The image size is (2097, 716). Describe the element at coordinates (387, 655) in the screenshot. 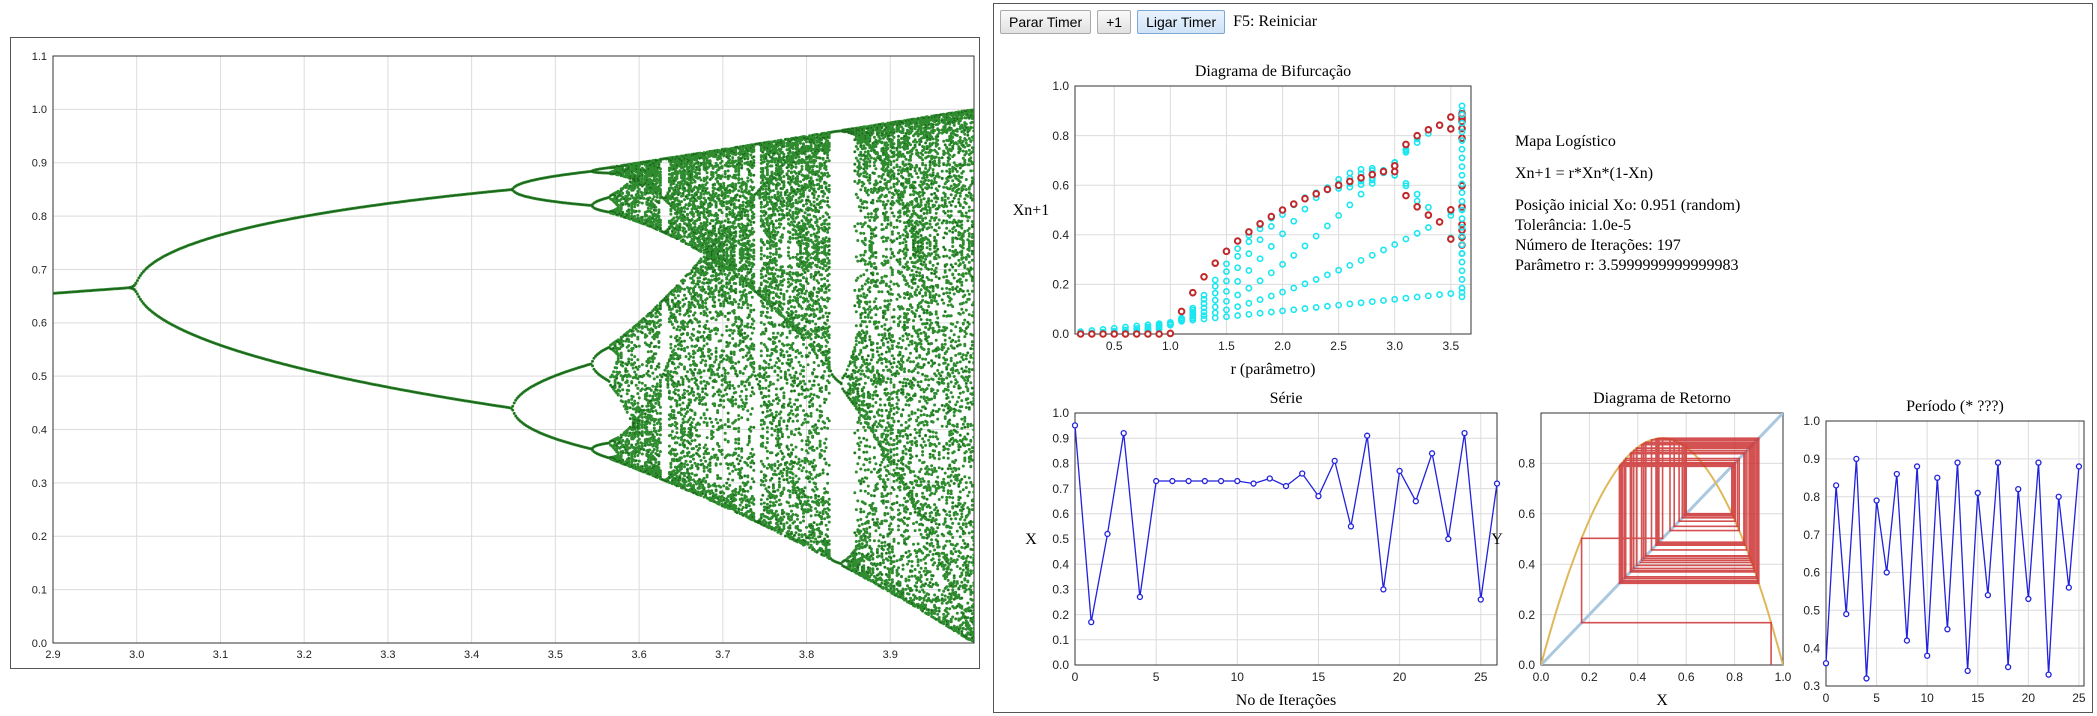

I see `x-tick-label: 3.3` at that location.